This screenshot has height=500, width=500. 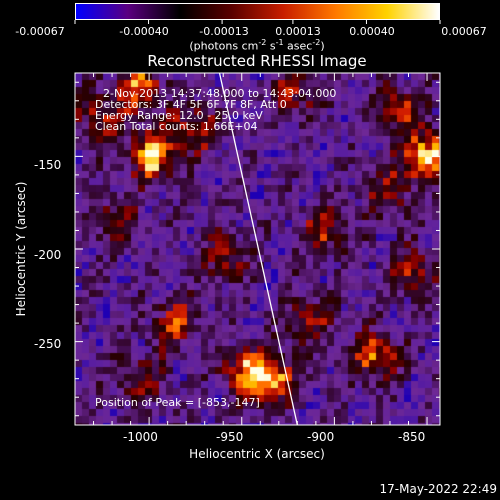 I want to click on y-tick-label: -250, so click(x=48, y=344).